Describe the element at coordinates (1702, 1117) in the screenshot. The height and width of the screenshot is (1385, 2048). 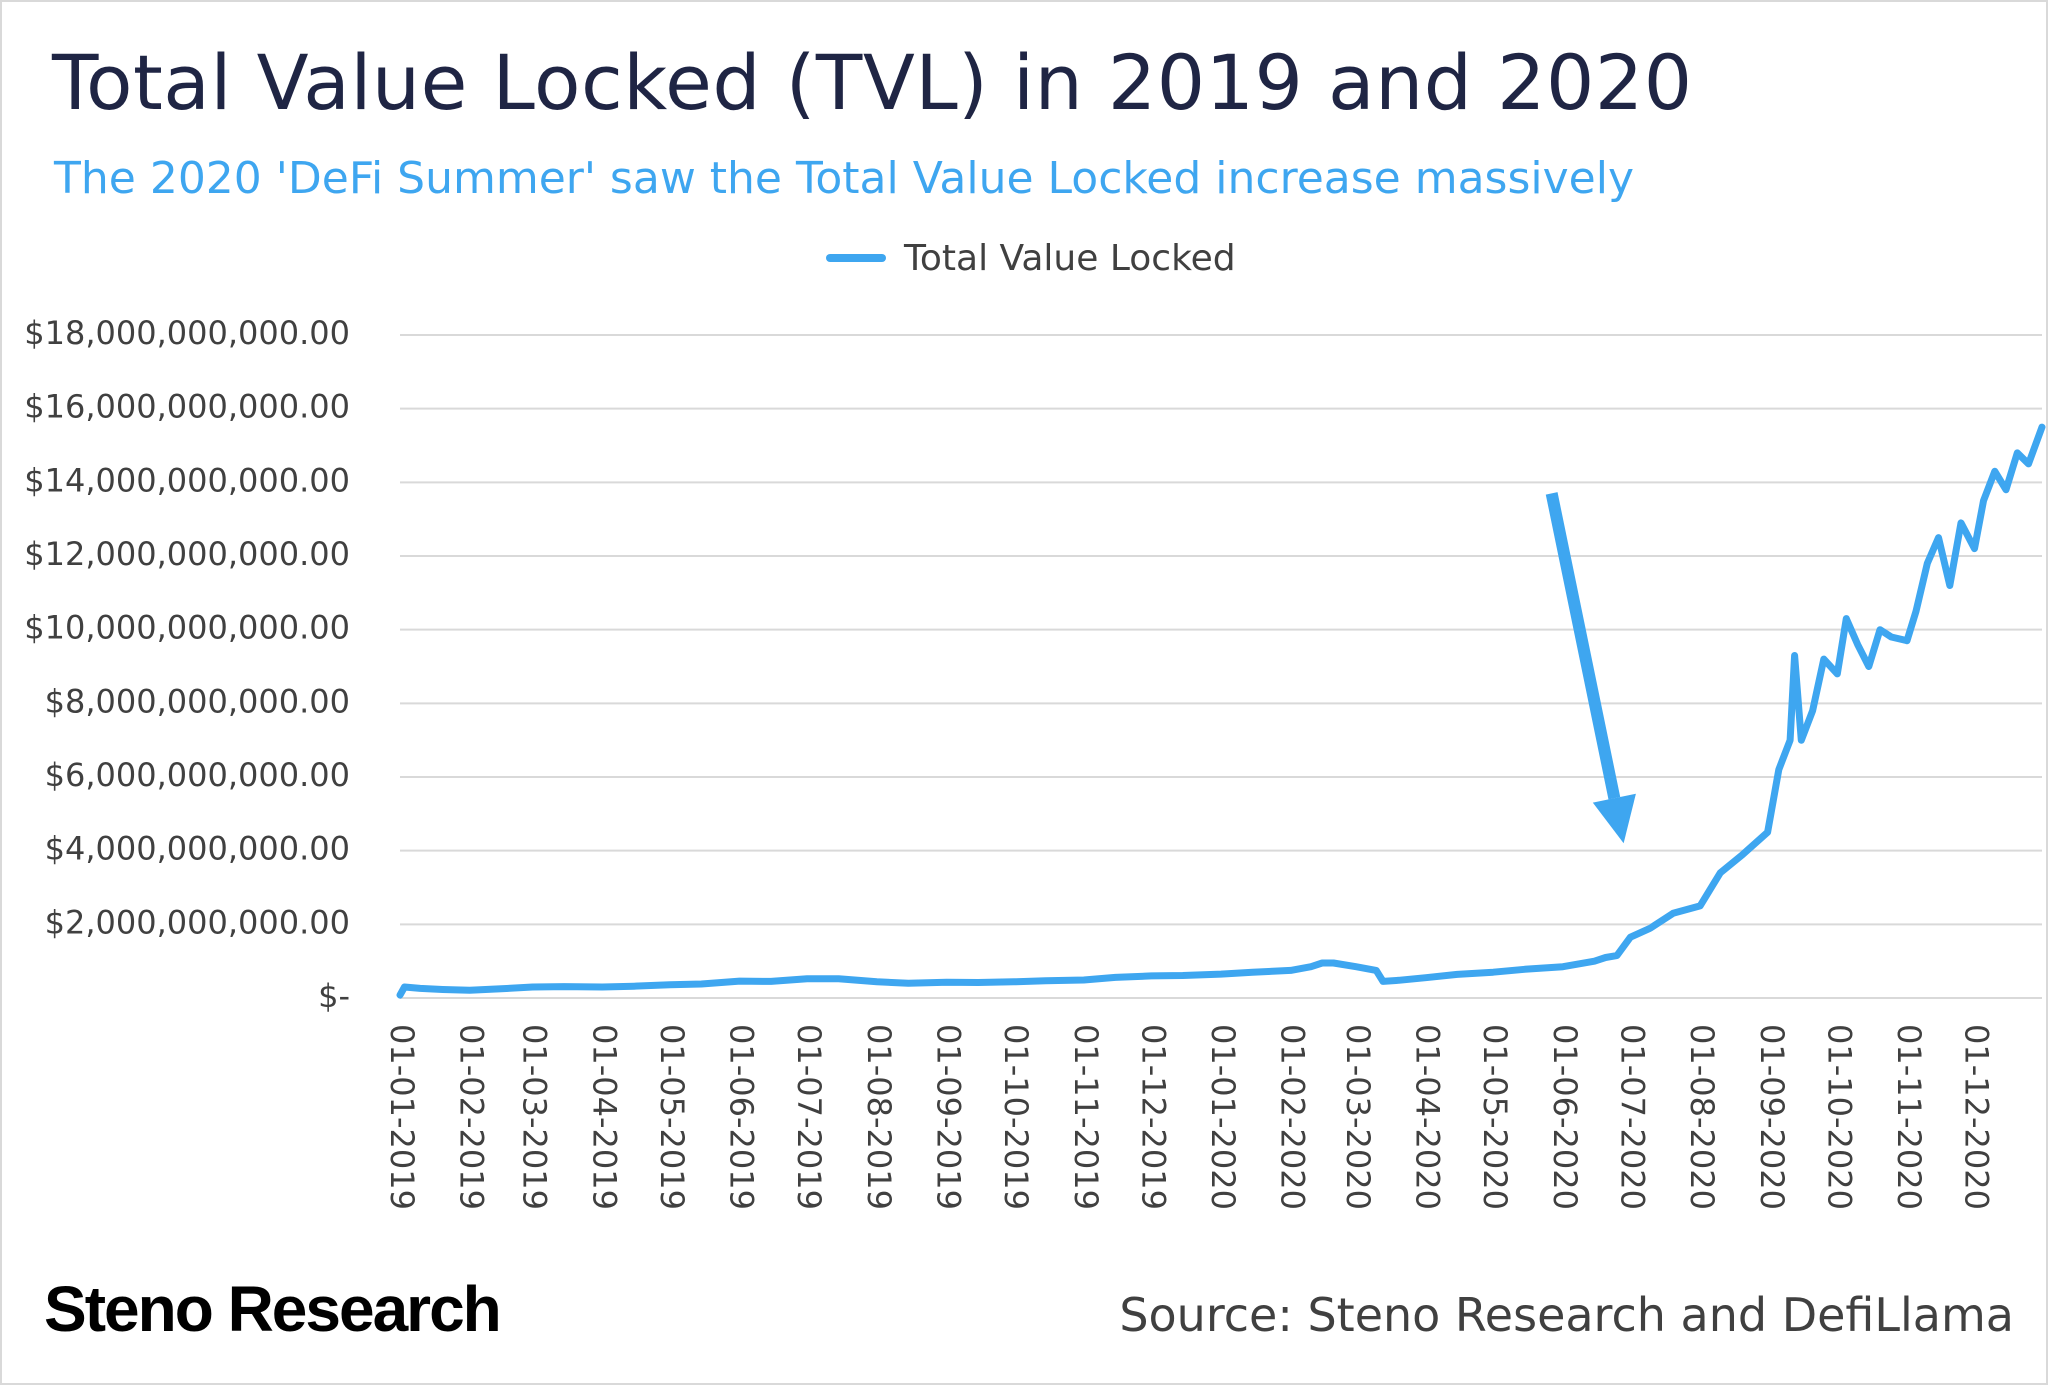
I see `x-tick-label: 01-08-2020` at that location.